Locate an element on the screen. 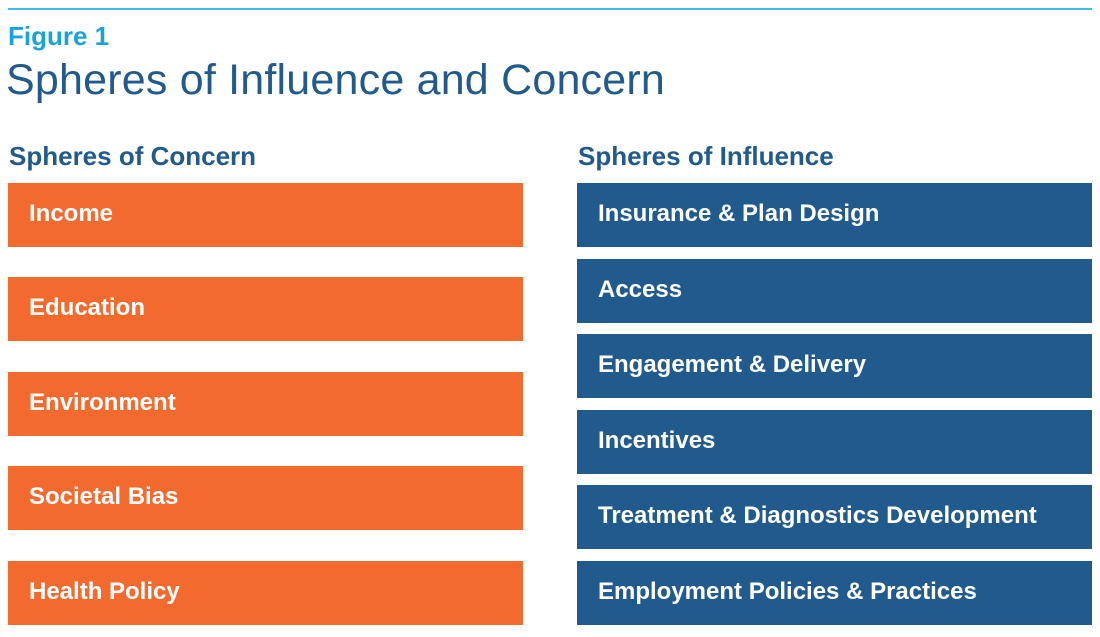 The width and height of the screenshot is (1100, 637). concern-box: Environment is located at coordinates (265, 404).